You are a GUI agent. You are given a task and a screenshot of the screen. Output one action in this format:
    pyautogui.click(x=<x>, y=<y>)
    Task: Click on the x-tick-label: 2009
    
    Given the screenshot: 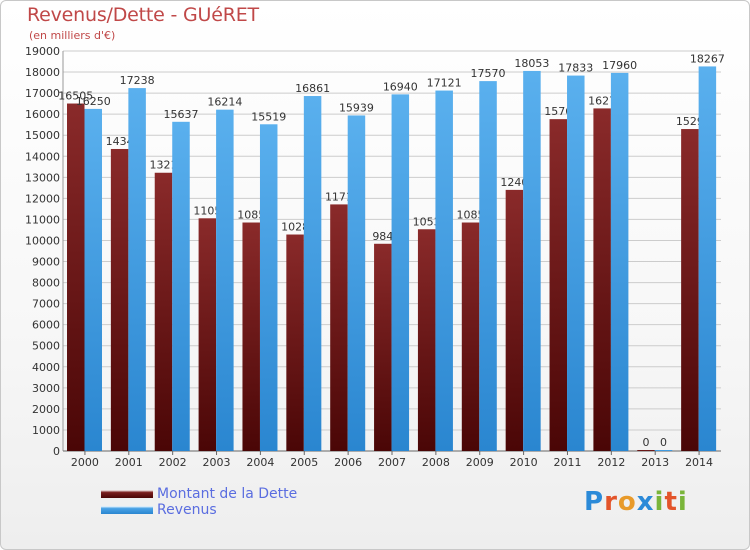 What is the action you would take?
    pyautogui.click(x=480, y=462)
    